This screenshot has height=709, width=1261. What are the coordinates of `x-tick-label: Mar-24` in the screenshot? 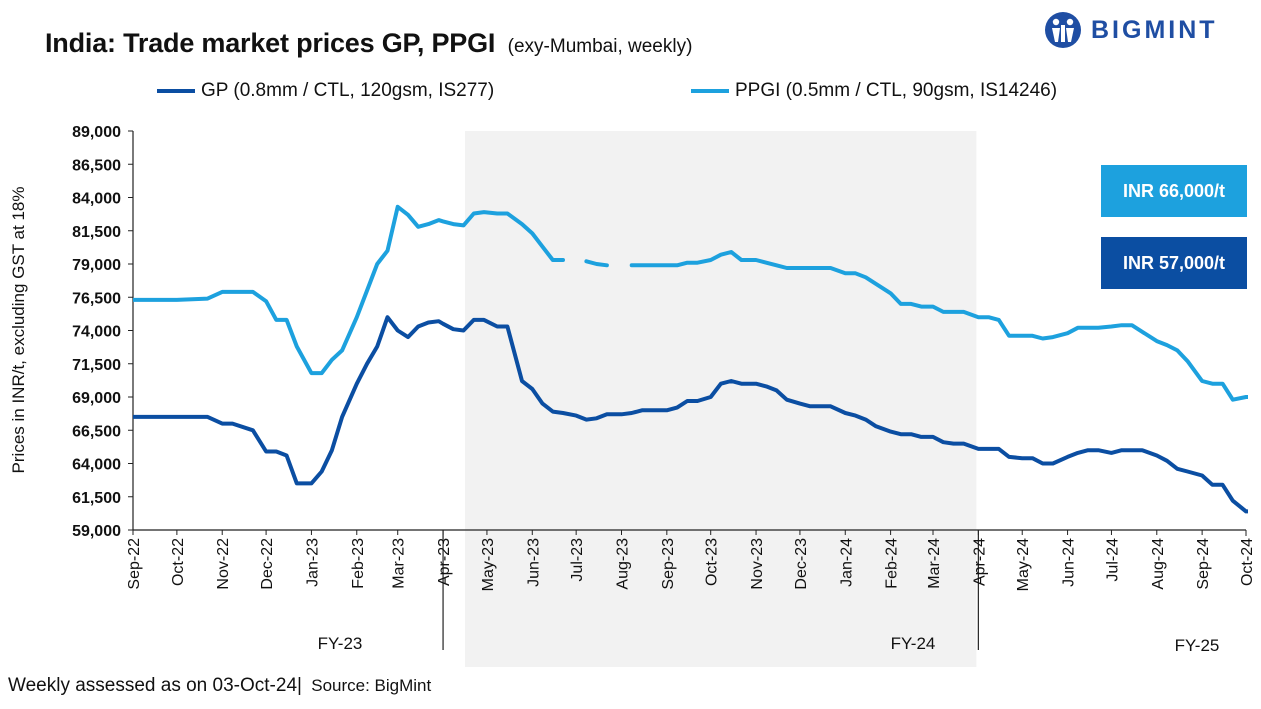 It's located at (934, 563).